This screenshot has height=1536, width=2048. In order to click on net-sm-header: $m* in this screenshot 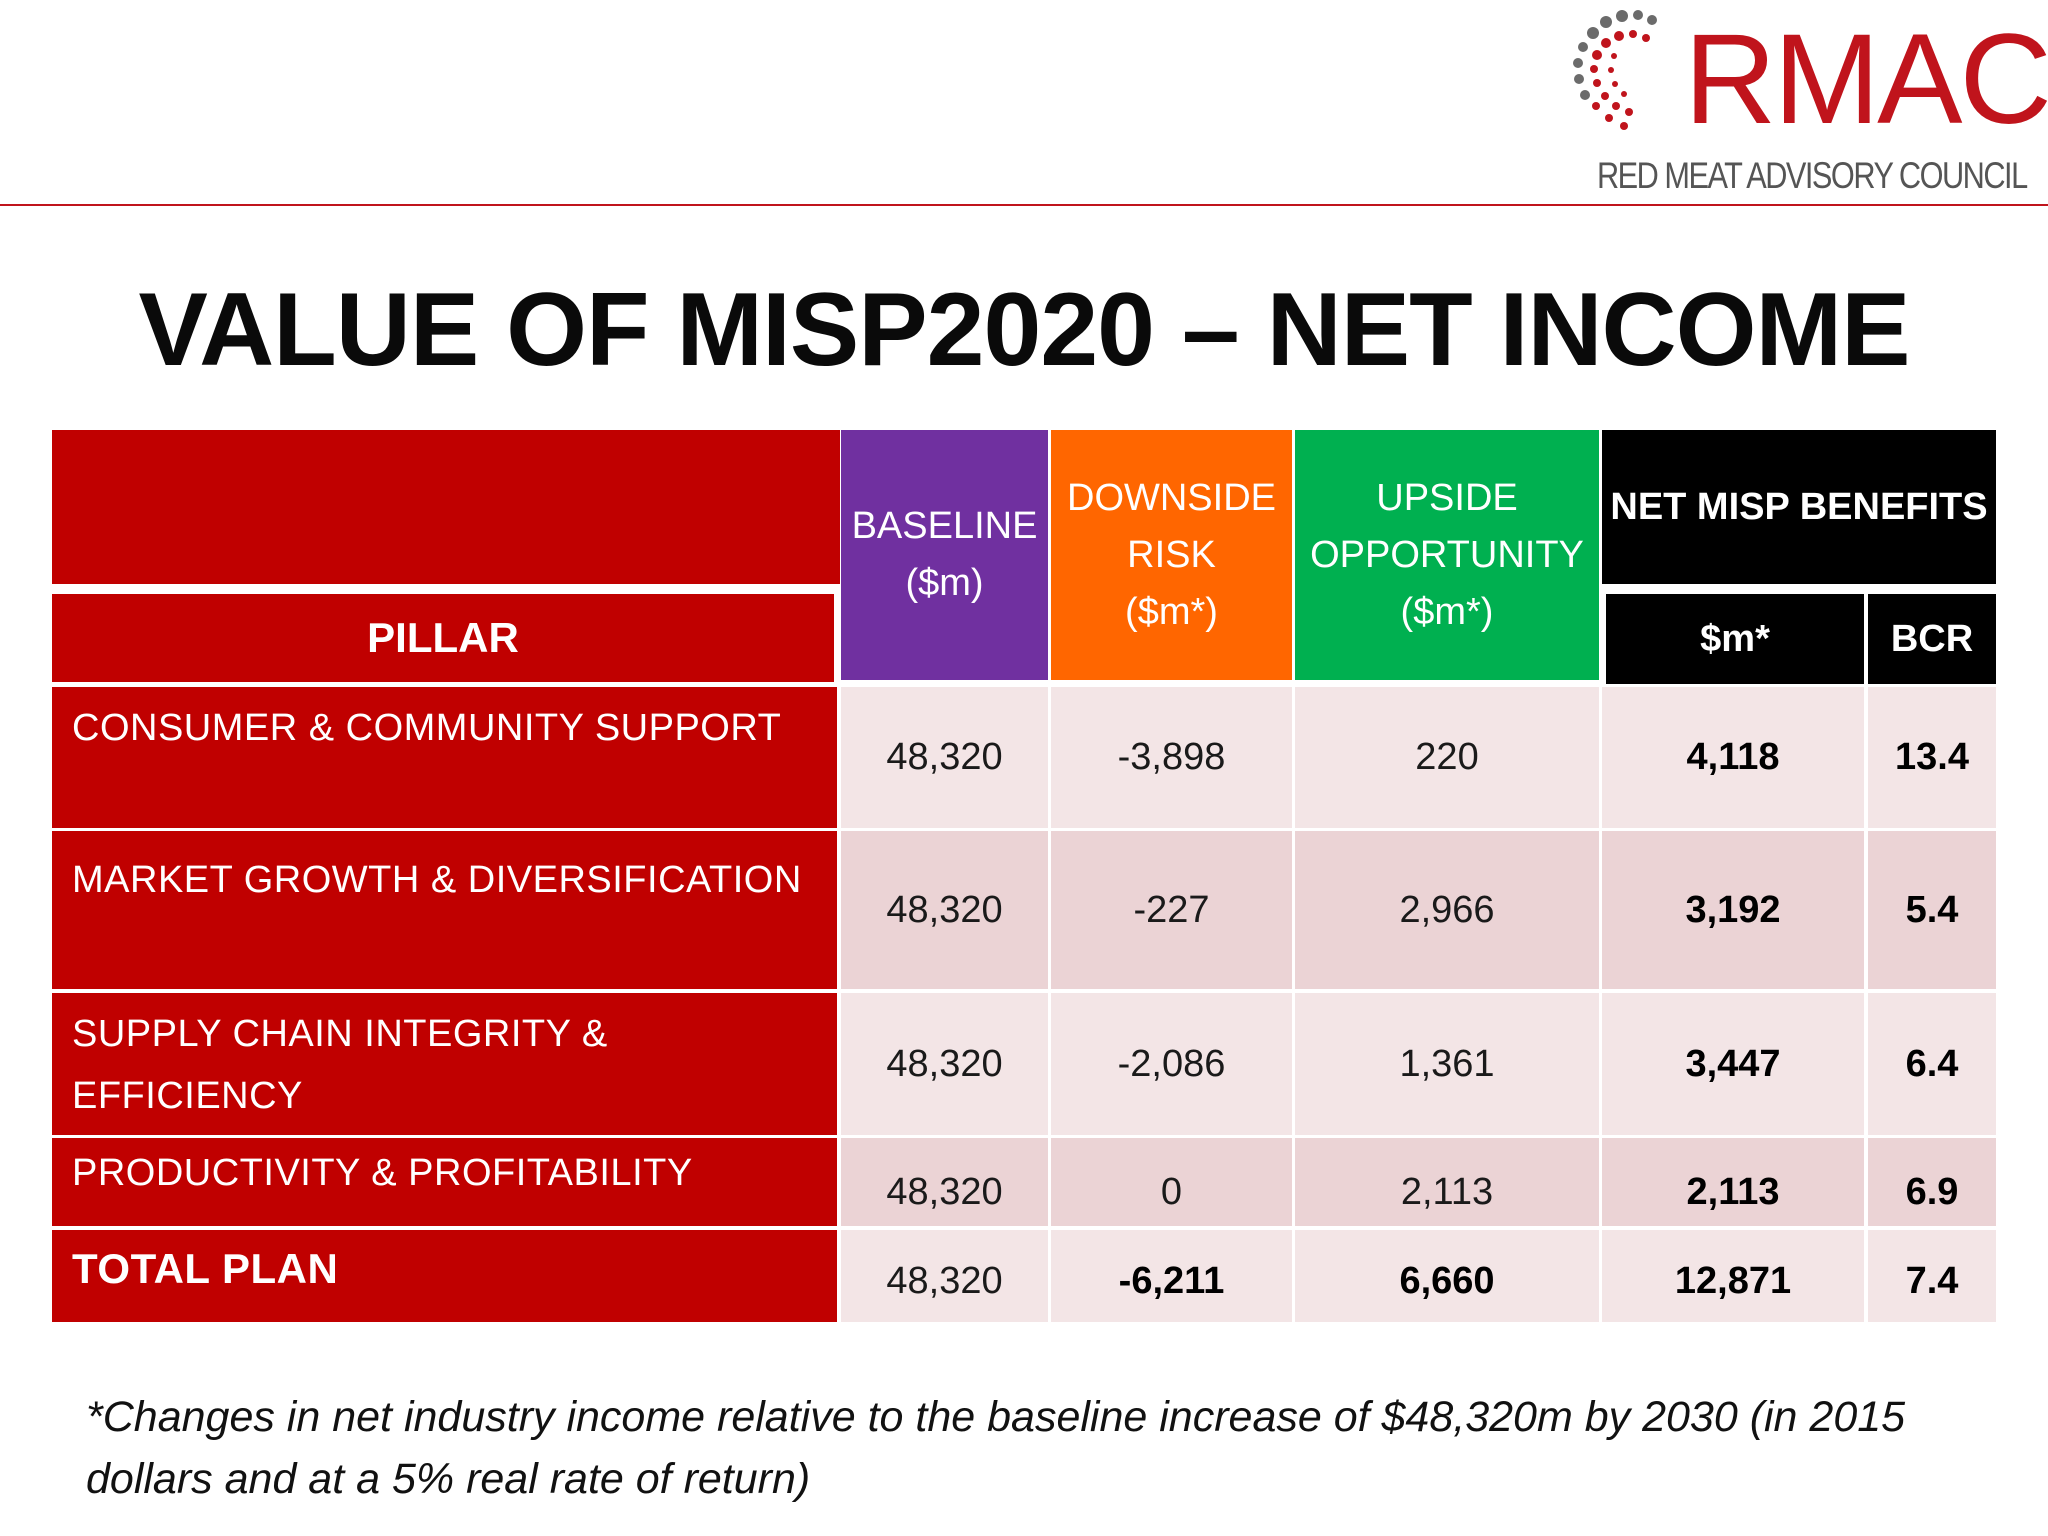, I will do `click(1735, 639)`.